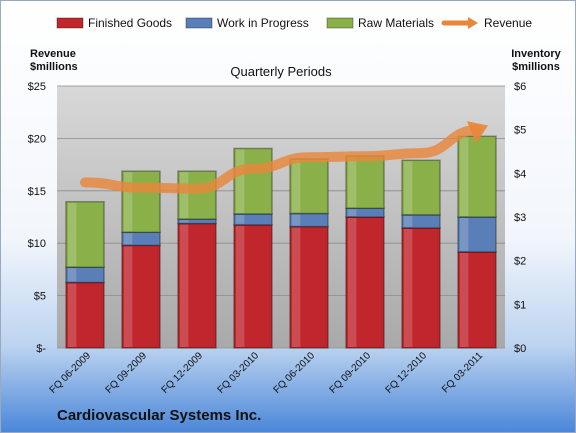 The image size is (576, 433). What do you see at coordinates (263, 23) in the screenshot?
I see `legend-label-work-in-progress: Work in Progress` at bounding box center [263, 23].